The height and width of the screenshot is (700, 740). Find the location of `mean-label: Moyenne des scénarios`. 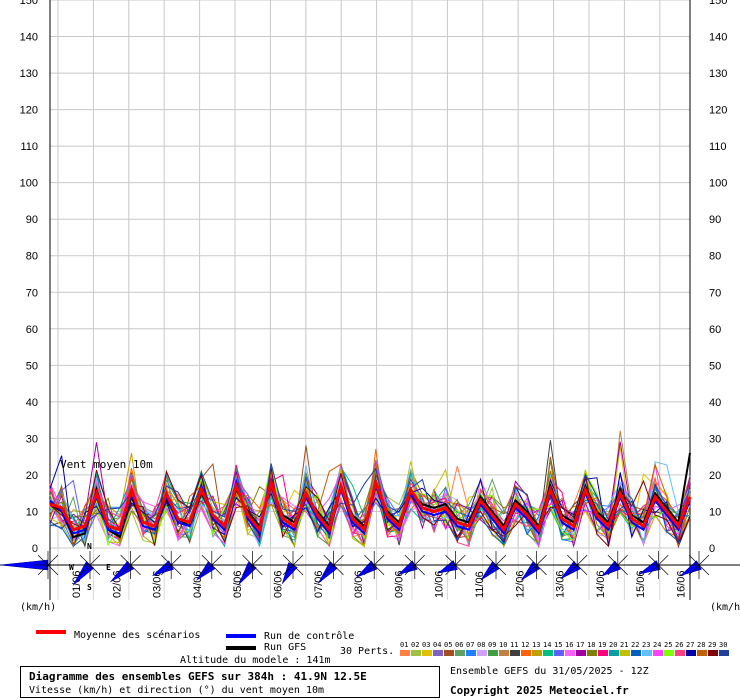

mean-label: Moyenne des scénarios is located at coordinates (137, 635).